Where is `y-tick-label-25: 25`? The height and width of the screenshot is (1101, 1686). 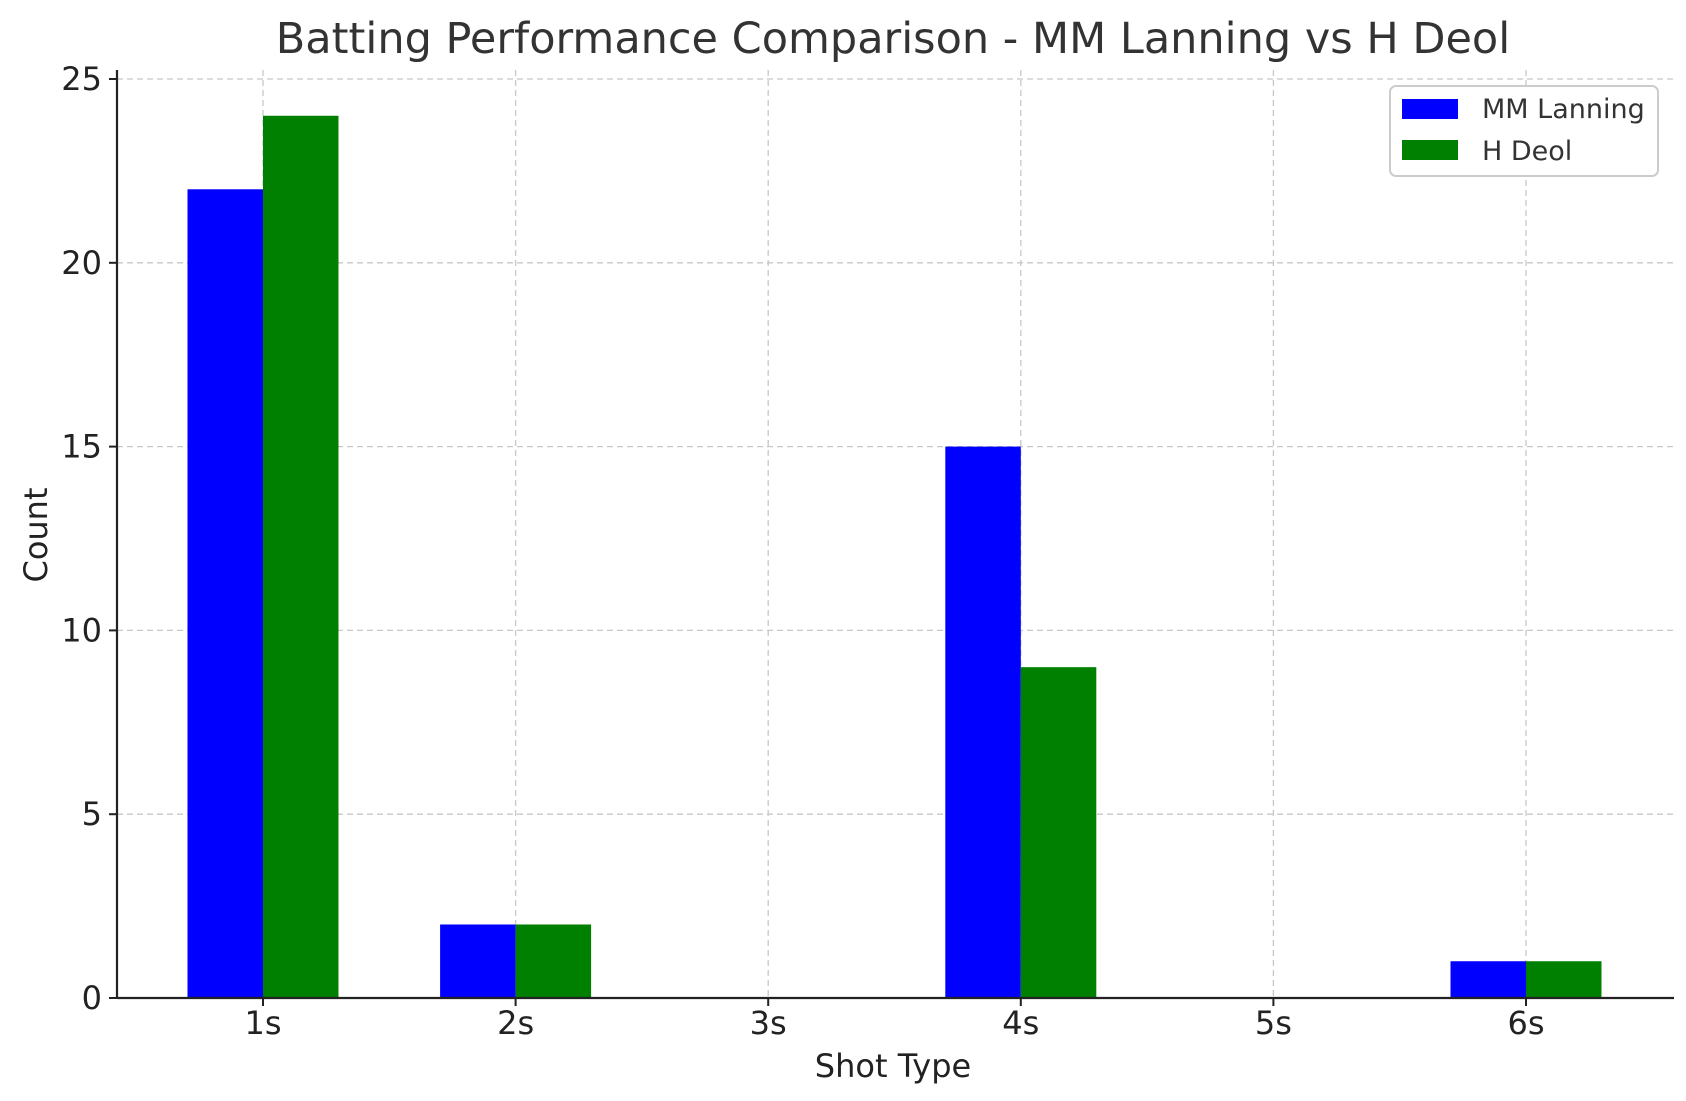 y-tick-label-25: 25 is located at coordinates (81, 79).